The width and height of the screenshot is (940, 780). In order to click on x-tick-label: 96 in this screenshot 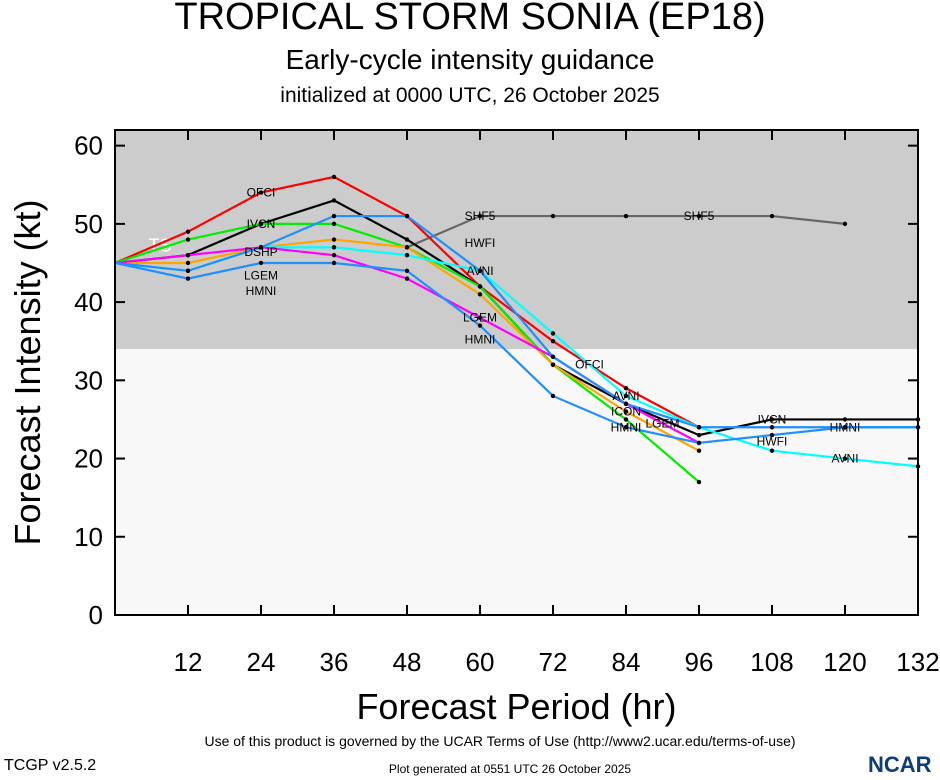, I will do `click(699, 662)`.